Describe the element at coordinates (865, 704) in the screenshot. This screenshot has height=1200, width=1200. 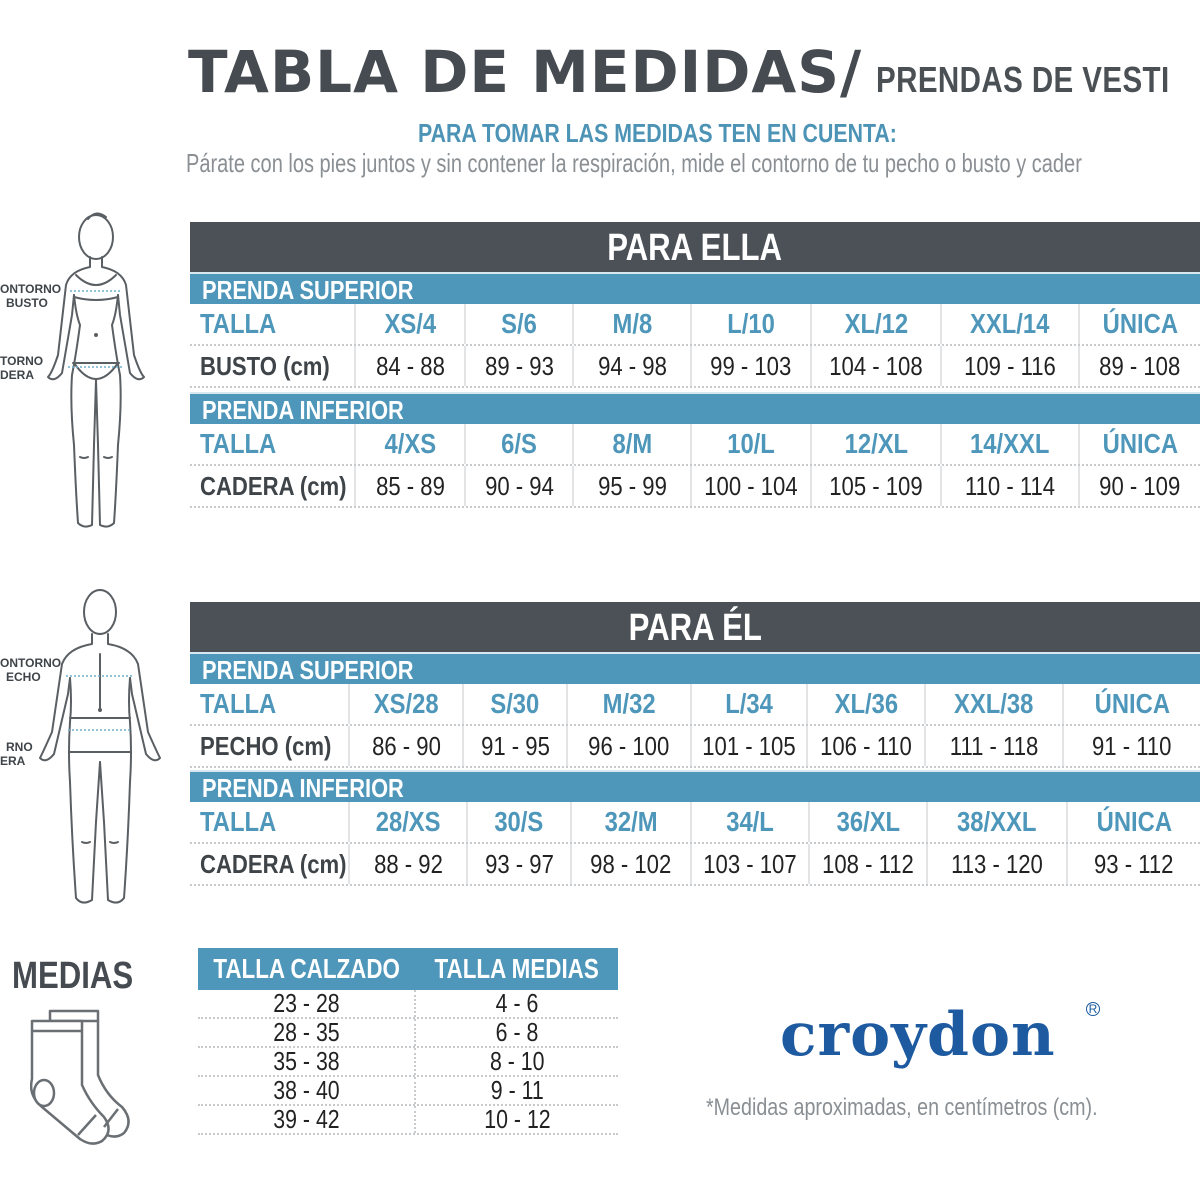
I see `size-cell: XL/36` at that location.